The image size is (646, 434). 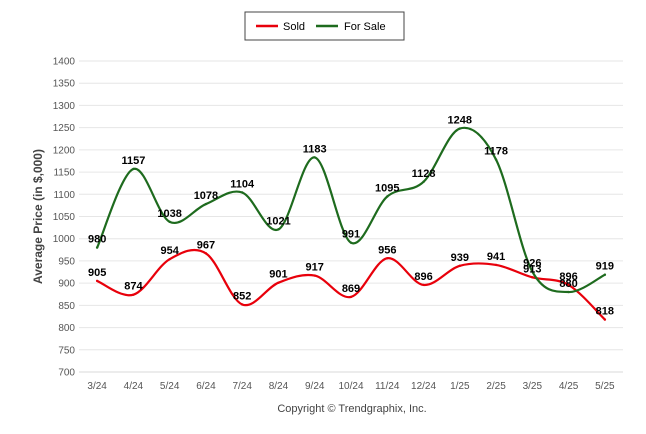 I want to click on y-tick-label: 950, so click(x=66, y=261).